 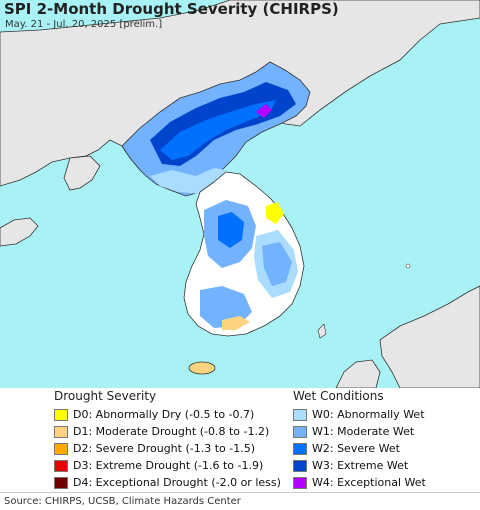 I want to click on legend-item-d2: D2: Severe Drought (-1.3 to -1.5), so click(x=167, y=448).